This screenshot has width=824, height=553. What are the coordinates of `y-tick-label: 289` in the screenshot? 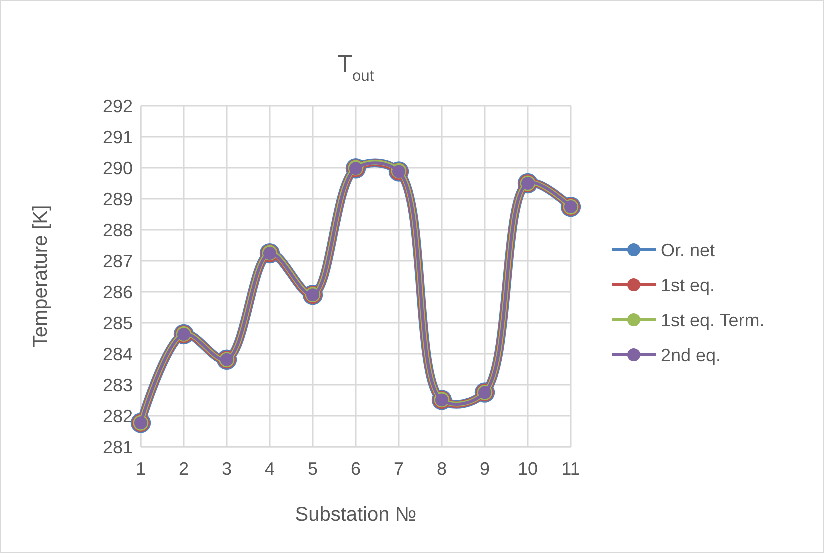 It's located at (117, 199).